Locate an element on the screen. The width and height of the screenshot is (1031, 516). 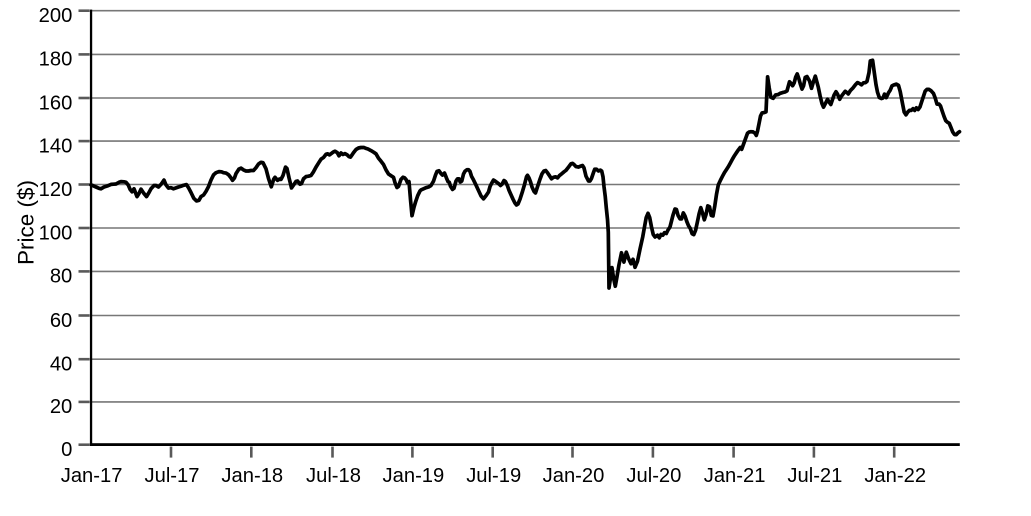
svg-text: 0 is located at coordinates (66, 450).